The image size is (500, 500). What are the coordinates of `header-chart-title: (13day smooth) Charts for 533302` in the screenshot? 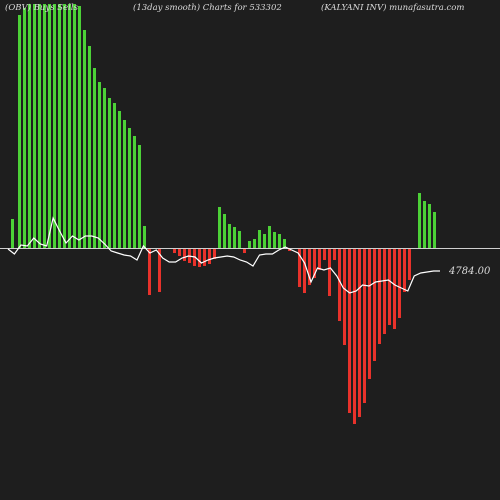 It's located at (207, 8).